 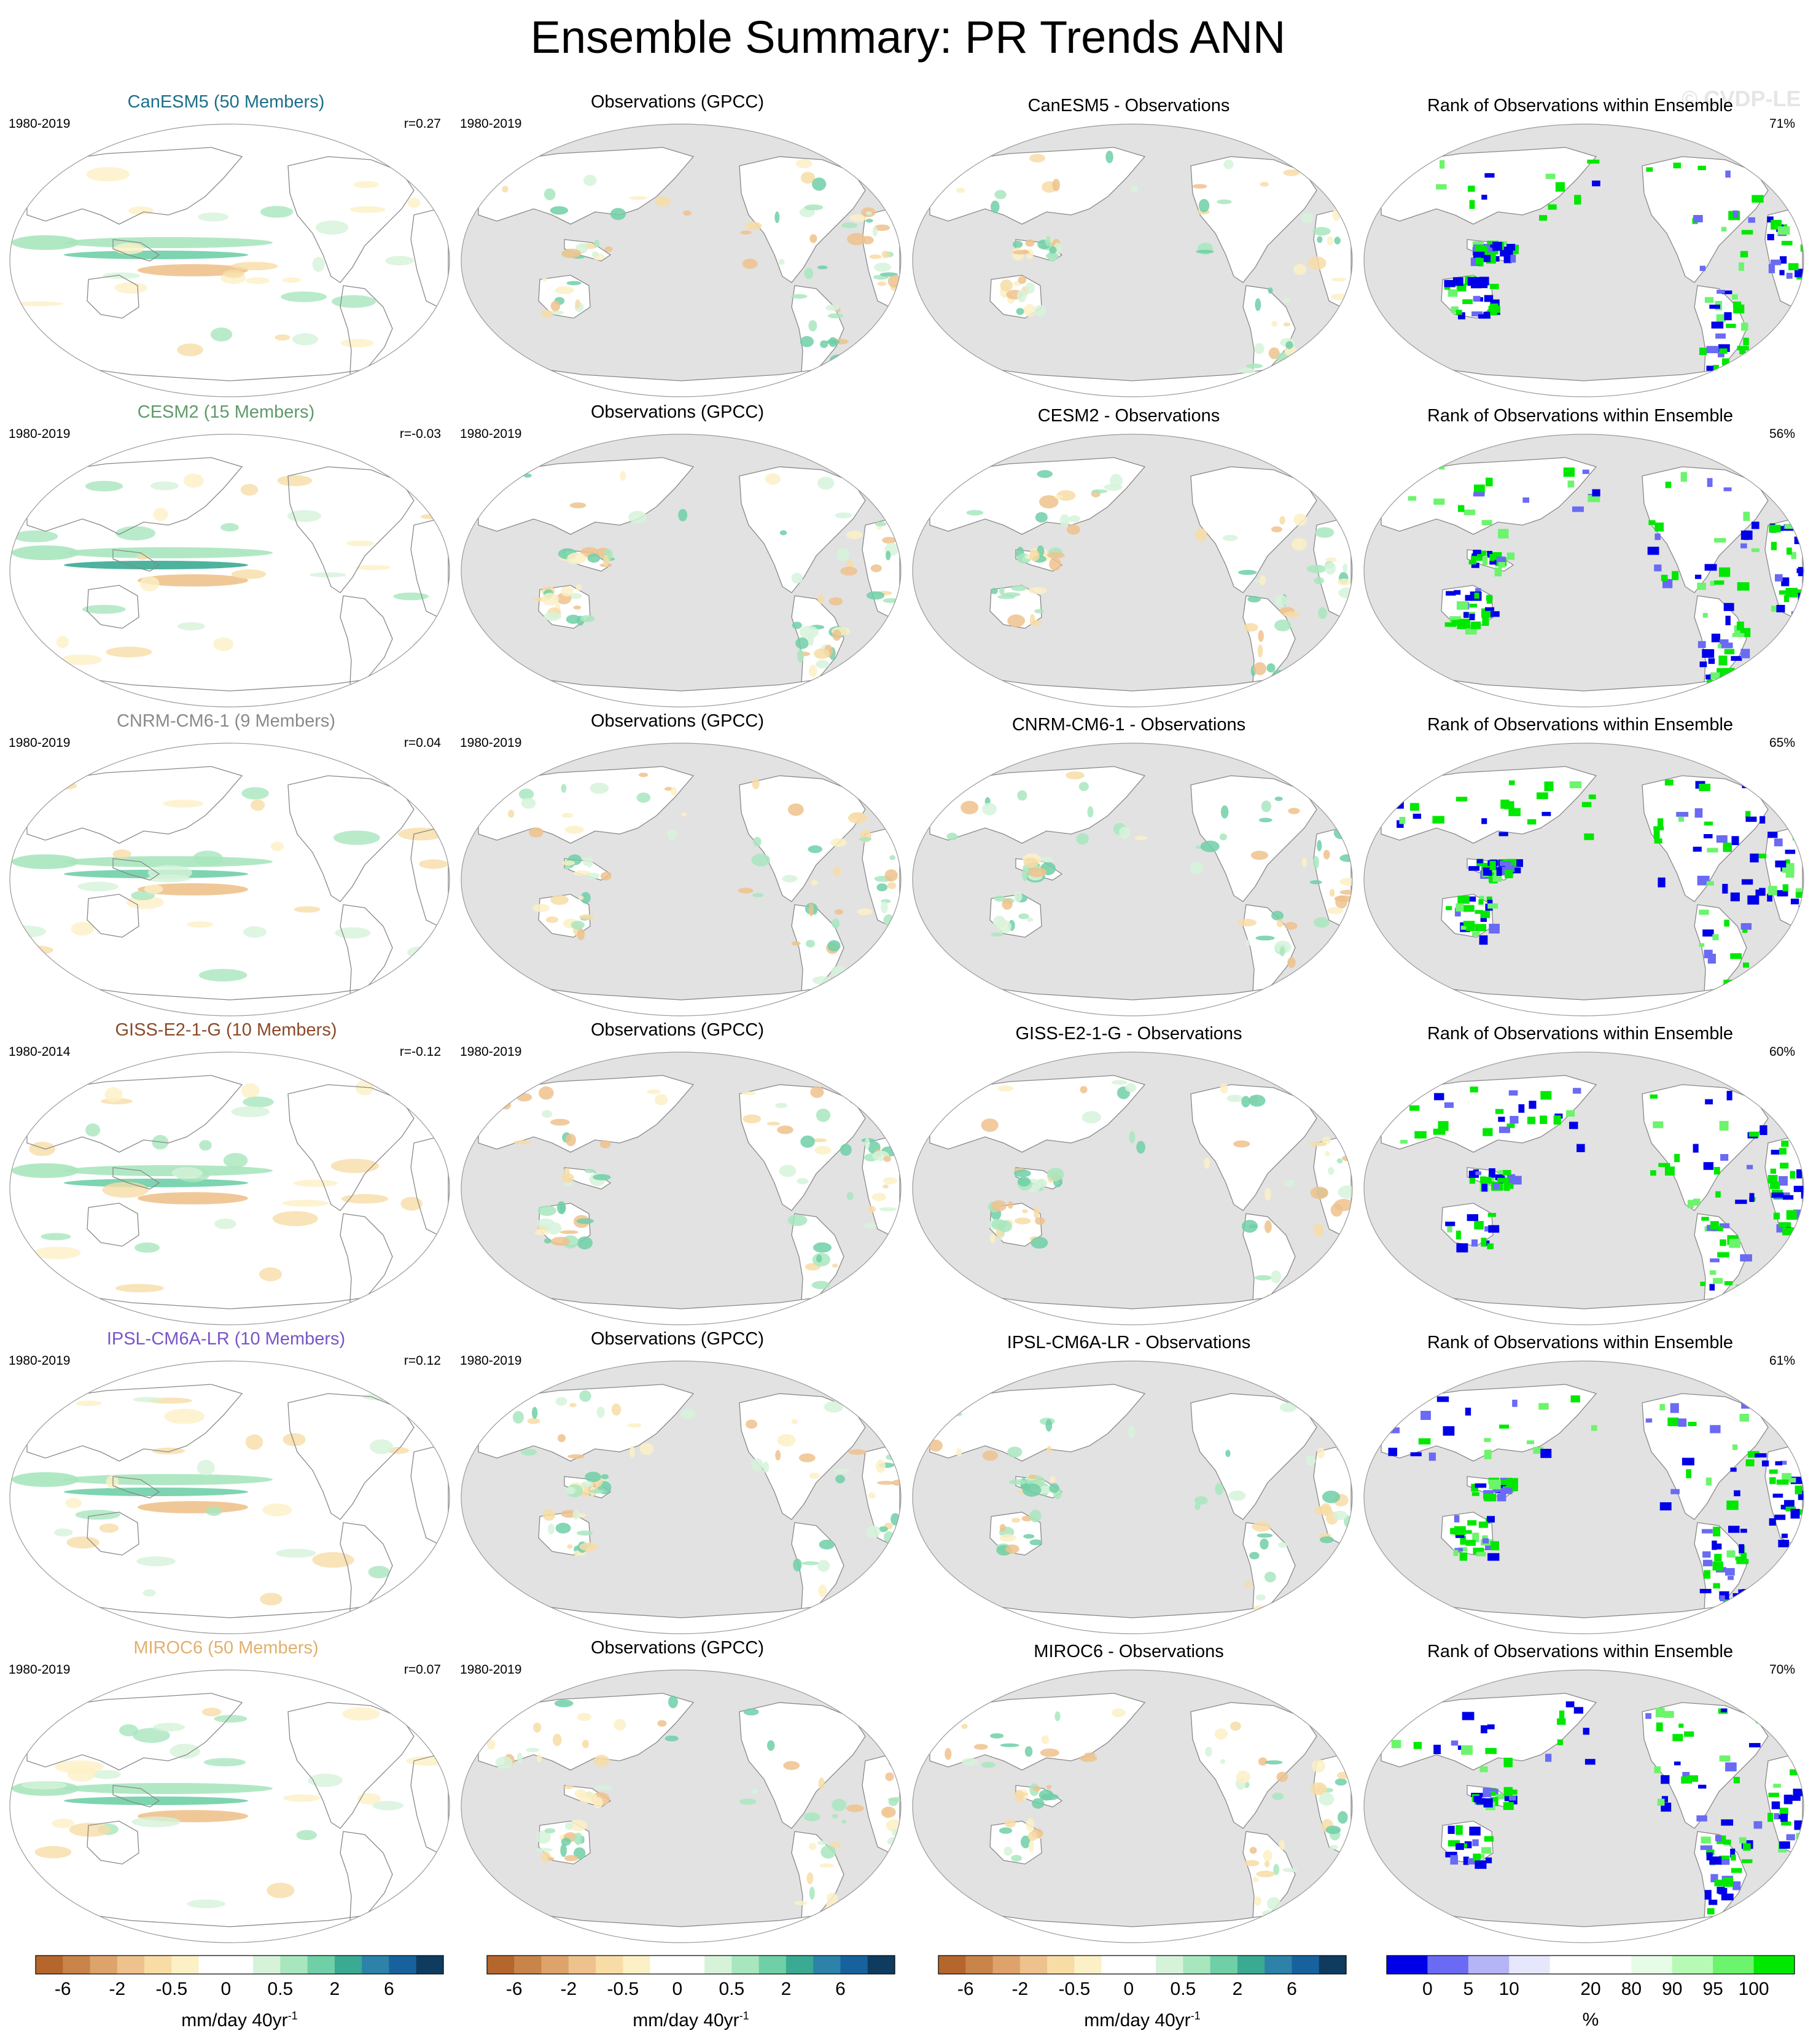 What do you see at coordinates (226, 721) in the screenshot?
I see `model-title: CNRM-CM6-1 (9 Members)` at bounding box center [226, 721].